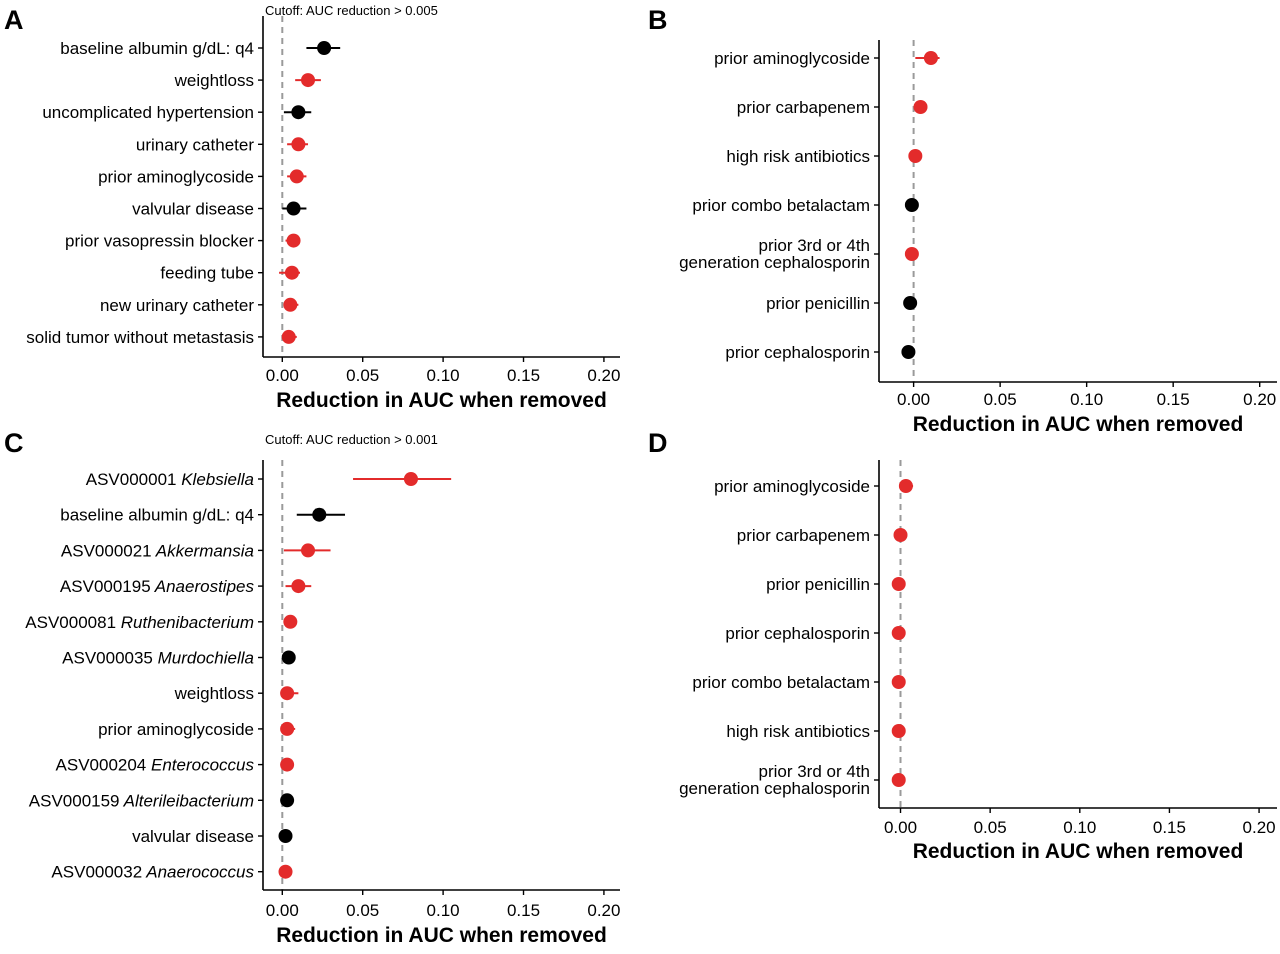  Describe the element at coordinates (351, 439) in the screenshot. I see `cutoff-note: Cutoff: AUC reduction > 0.001` at that location.